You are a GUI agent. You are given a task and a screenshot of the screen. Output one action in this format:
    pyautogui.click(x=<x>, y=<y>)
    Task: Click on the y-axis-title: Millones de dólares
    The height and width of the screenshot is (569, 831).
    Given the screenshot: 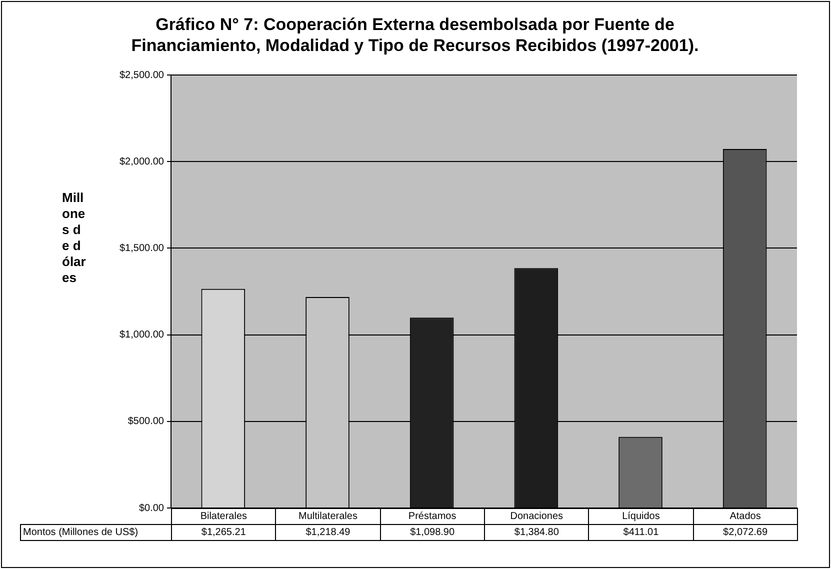 What is the action you would take?
    pyautogui.click(x=74, y=238)
    